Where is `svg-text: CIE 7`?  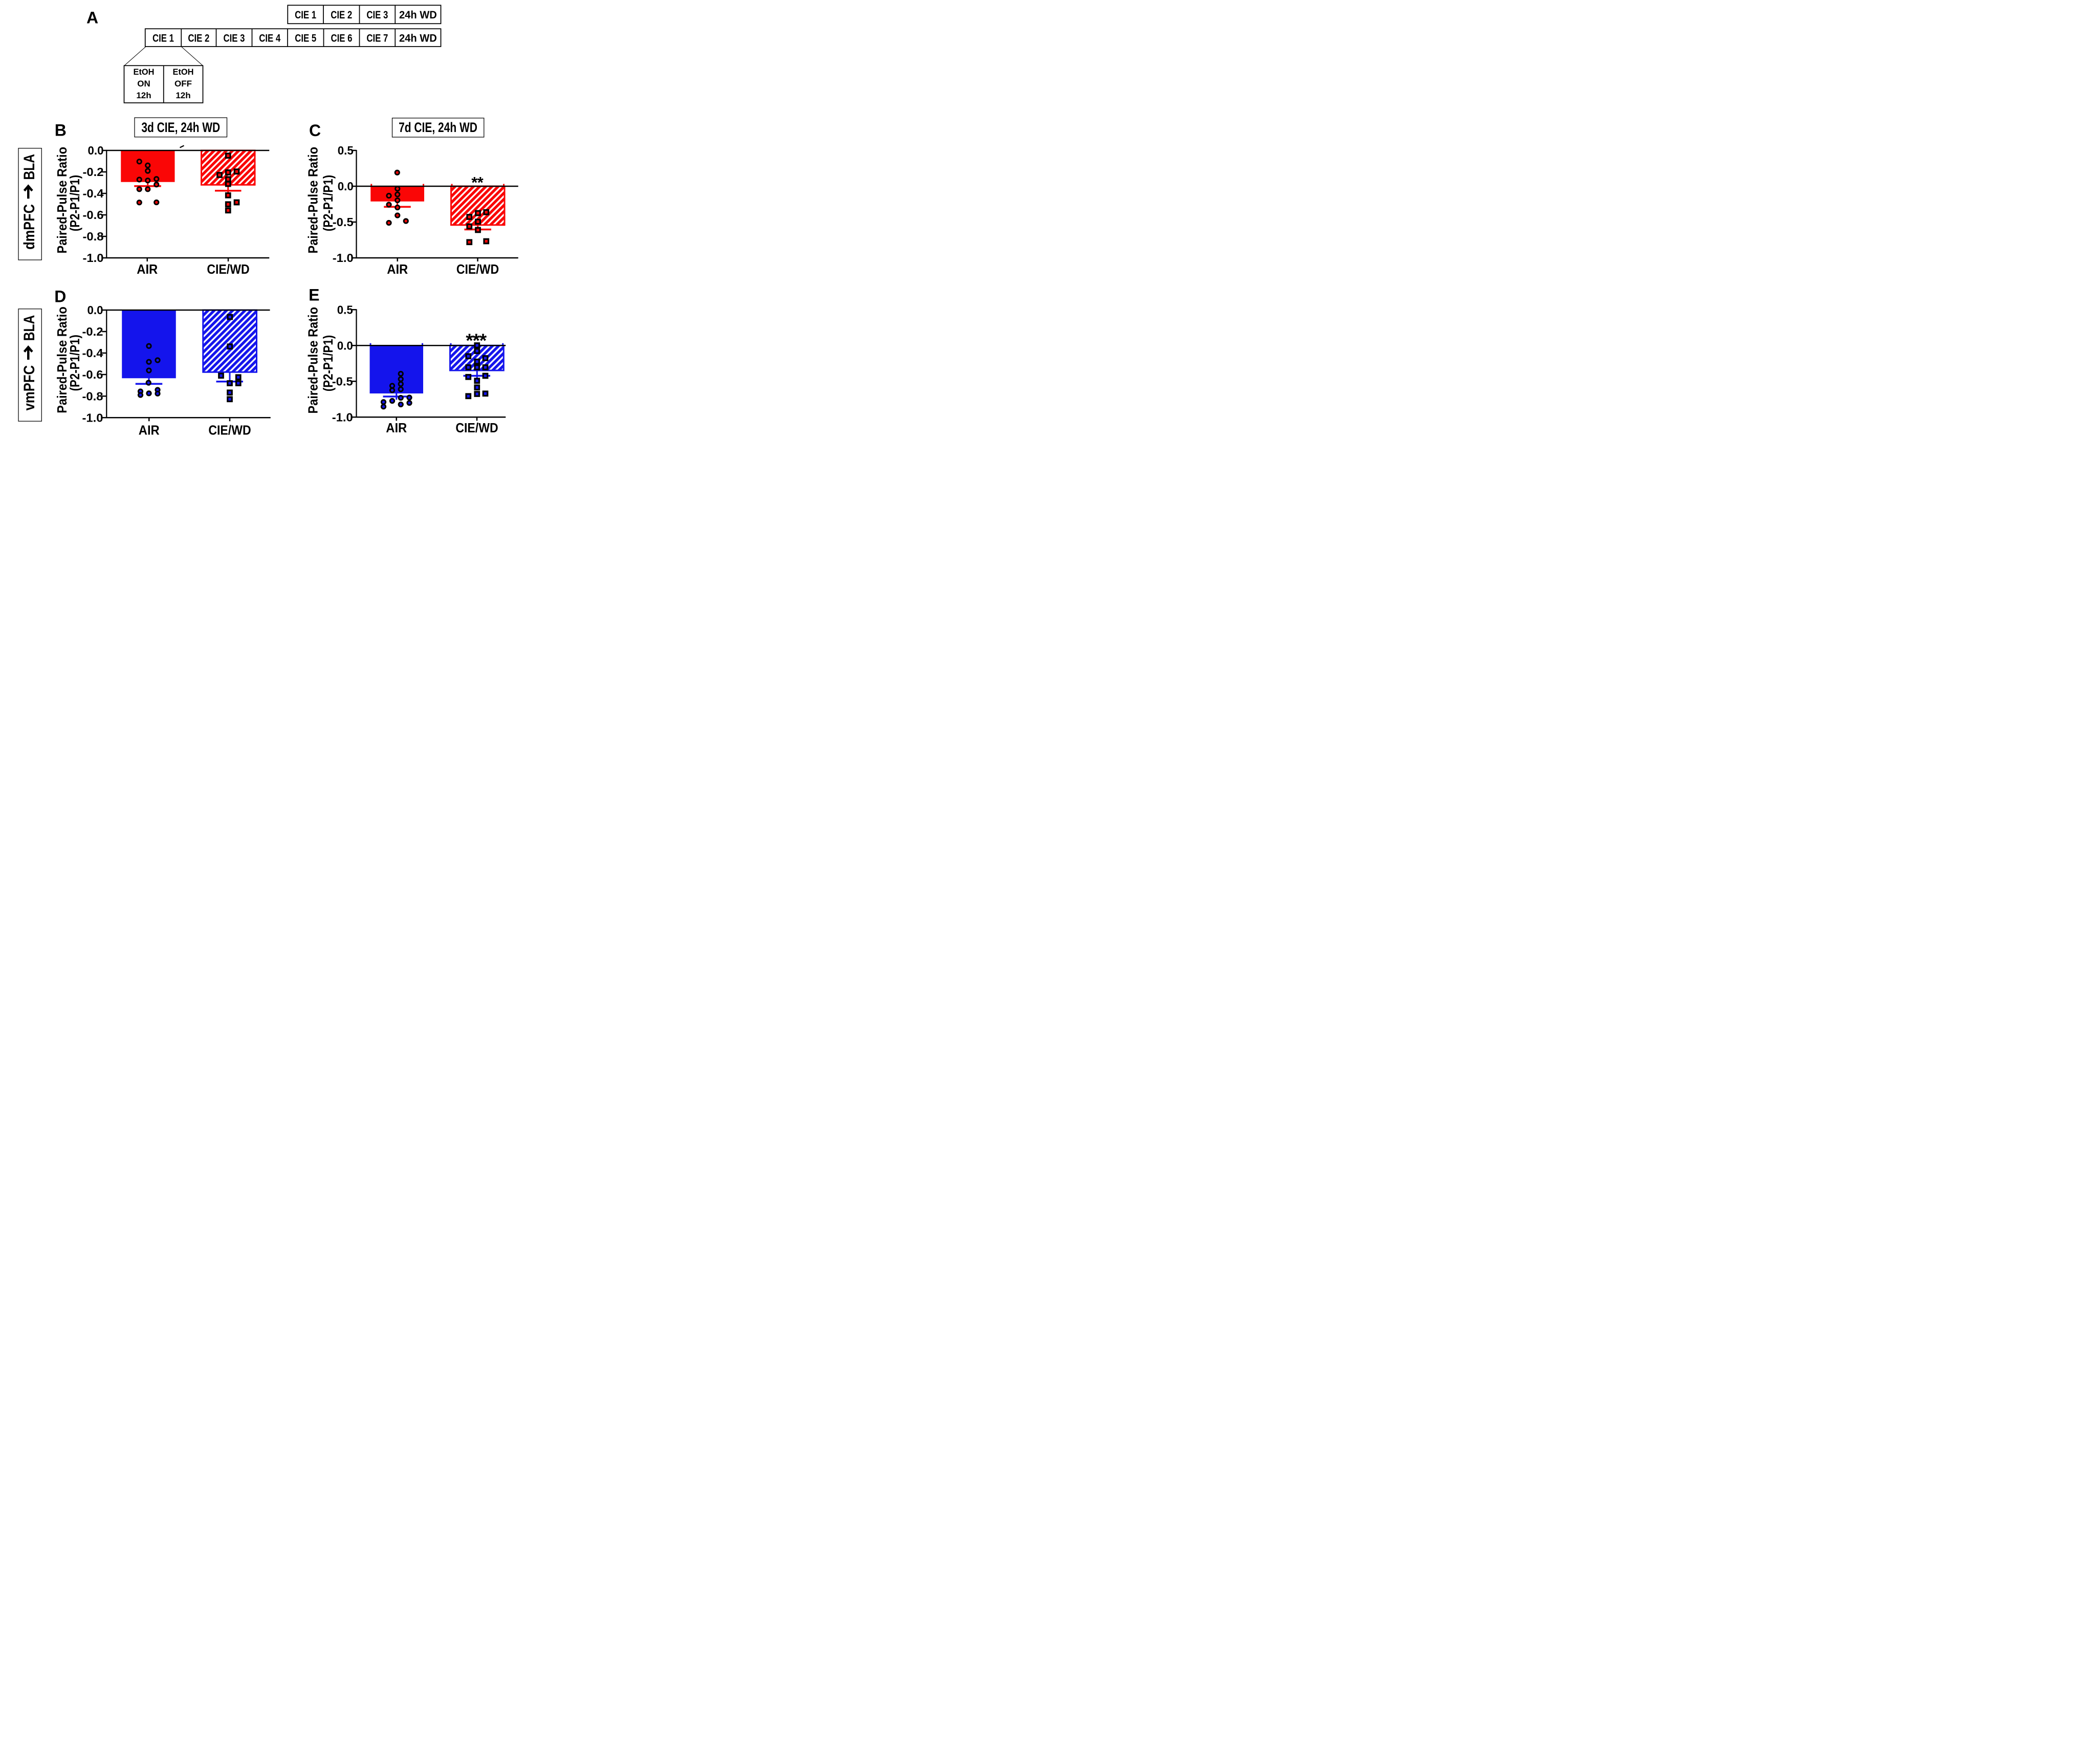
svg-text: CIE 7 is located at coordinates (377, 39).